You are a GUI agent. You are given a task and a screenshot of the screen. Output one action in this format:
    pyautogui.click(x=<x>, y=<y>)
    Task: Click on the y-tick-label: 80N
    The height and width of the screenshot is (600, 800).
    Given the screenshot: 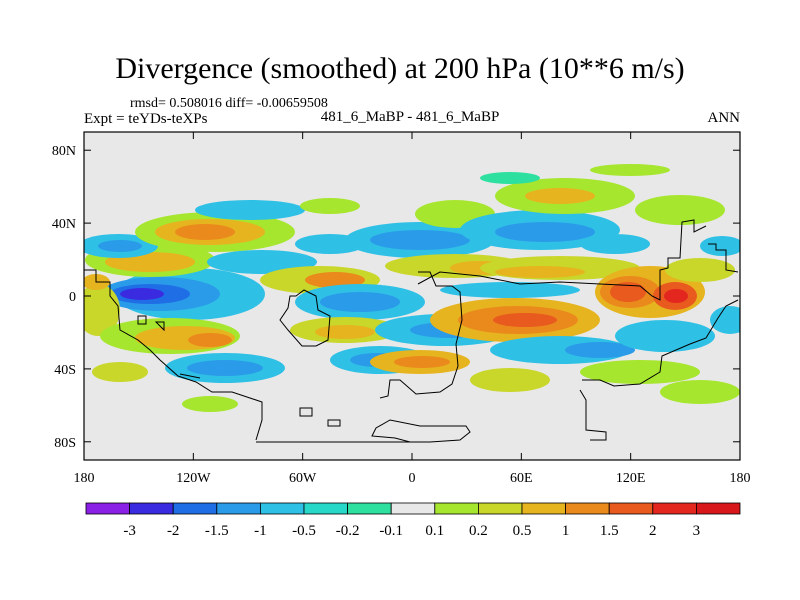 What is the action you would take?
    pyautogui.click(x=64, y=151)
    